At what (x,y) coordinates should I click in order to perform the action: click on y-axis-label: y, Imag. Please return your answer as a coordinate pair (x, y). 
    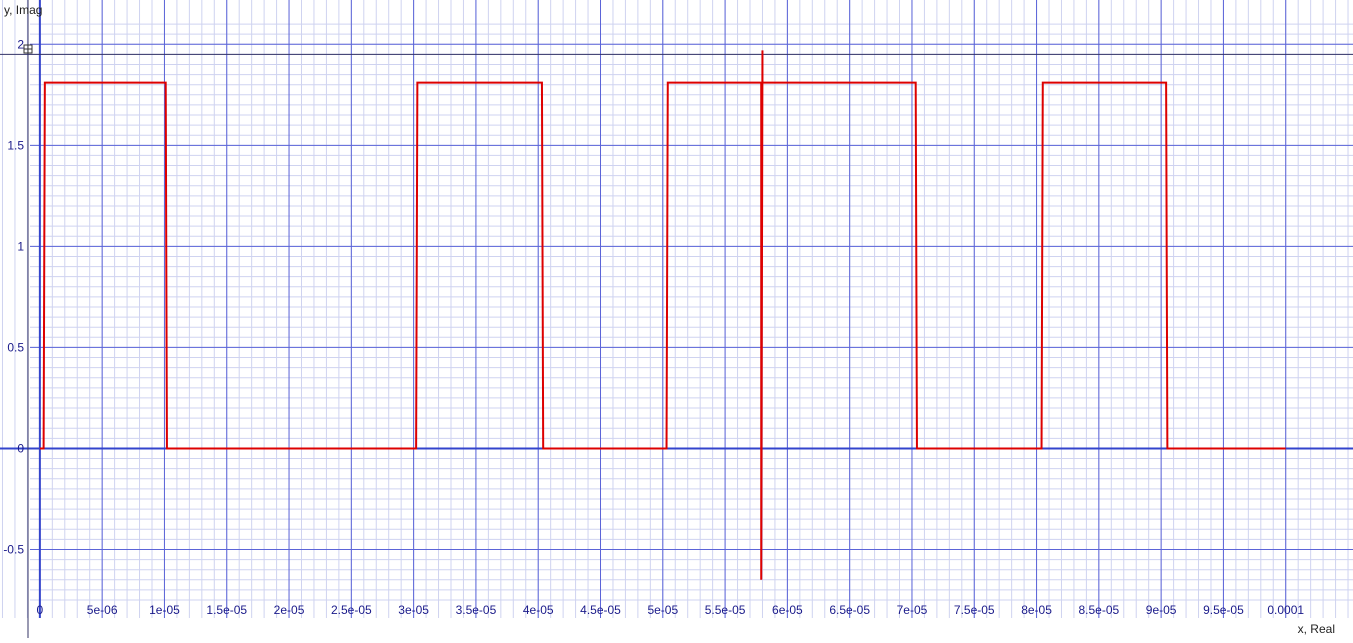
    Looking at the image, I should click on (23, 10).